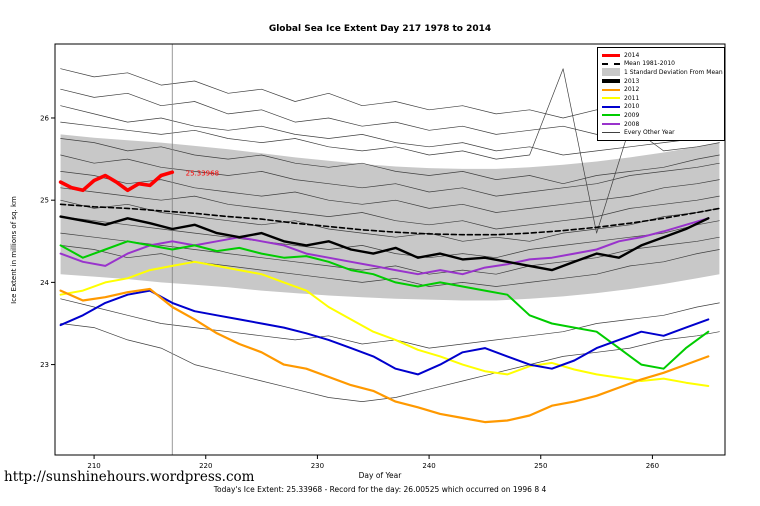 This screenshot has width=760, height=506. I want to click on series-2008, so click(384, 246).